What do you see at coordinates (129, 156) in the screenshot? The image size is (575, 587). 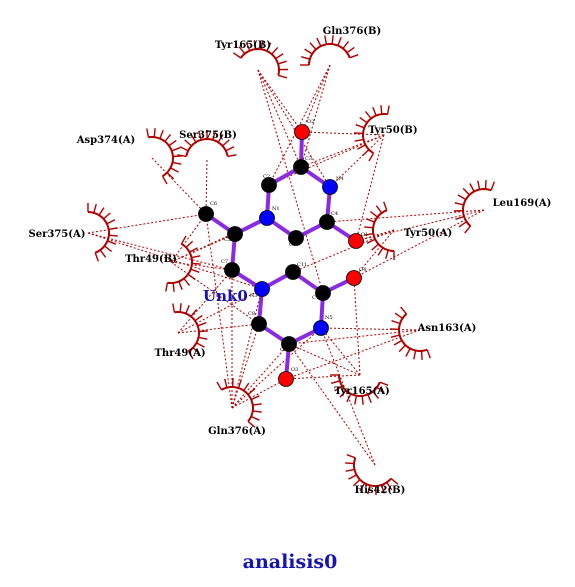 I see `residue-asp374a: Asp374(A)` at bounding box center [129, 156].